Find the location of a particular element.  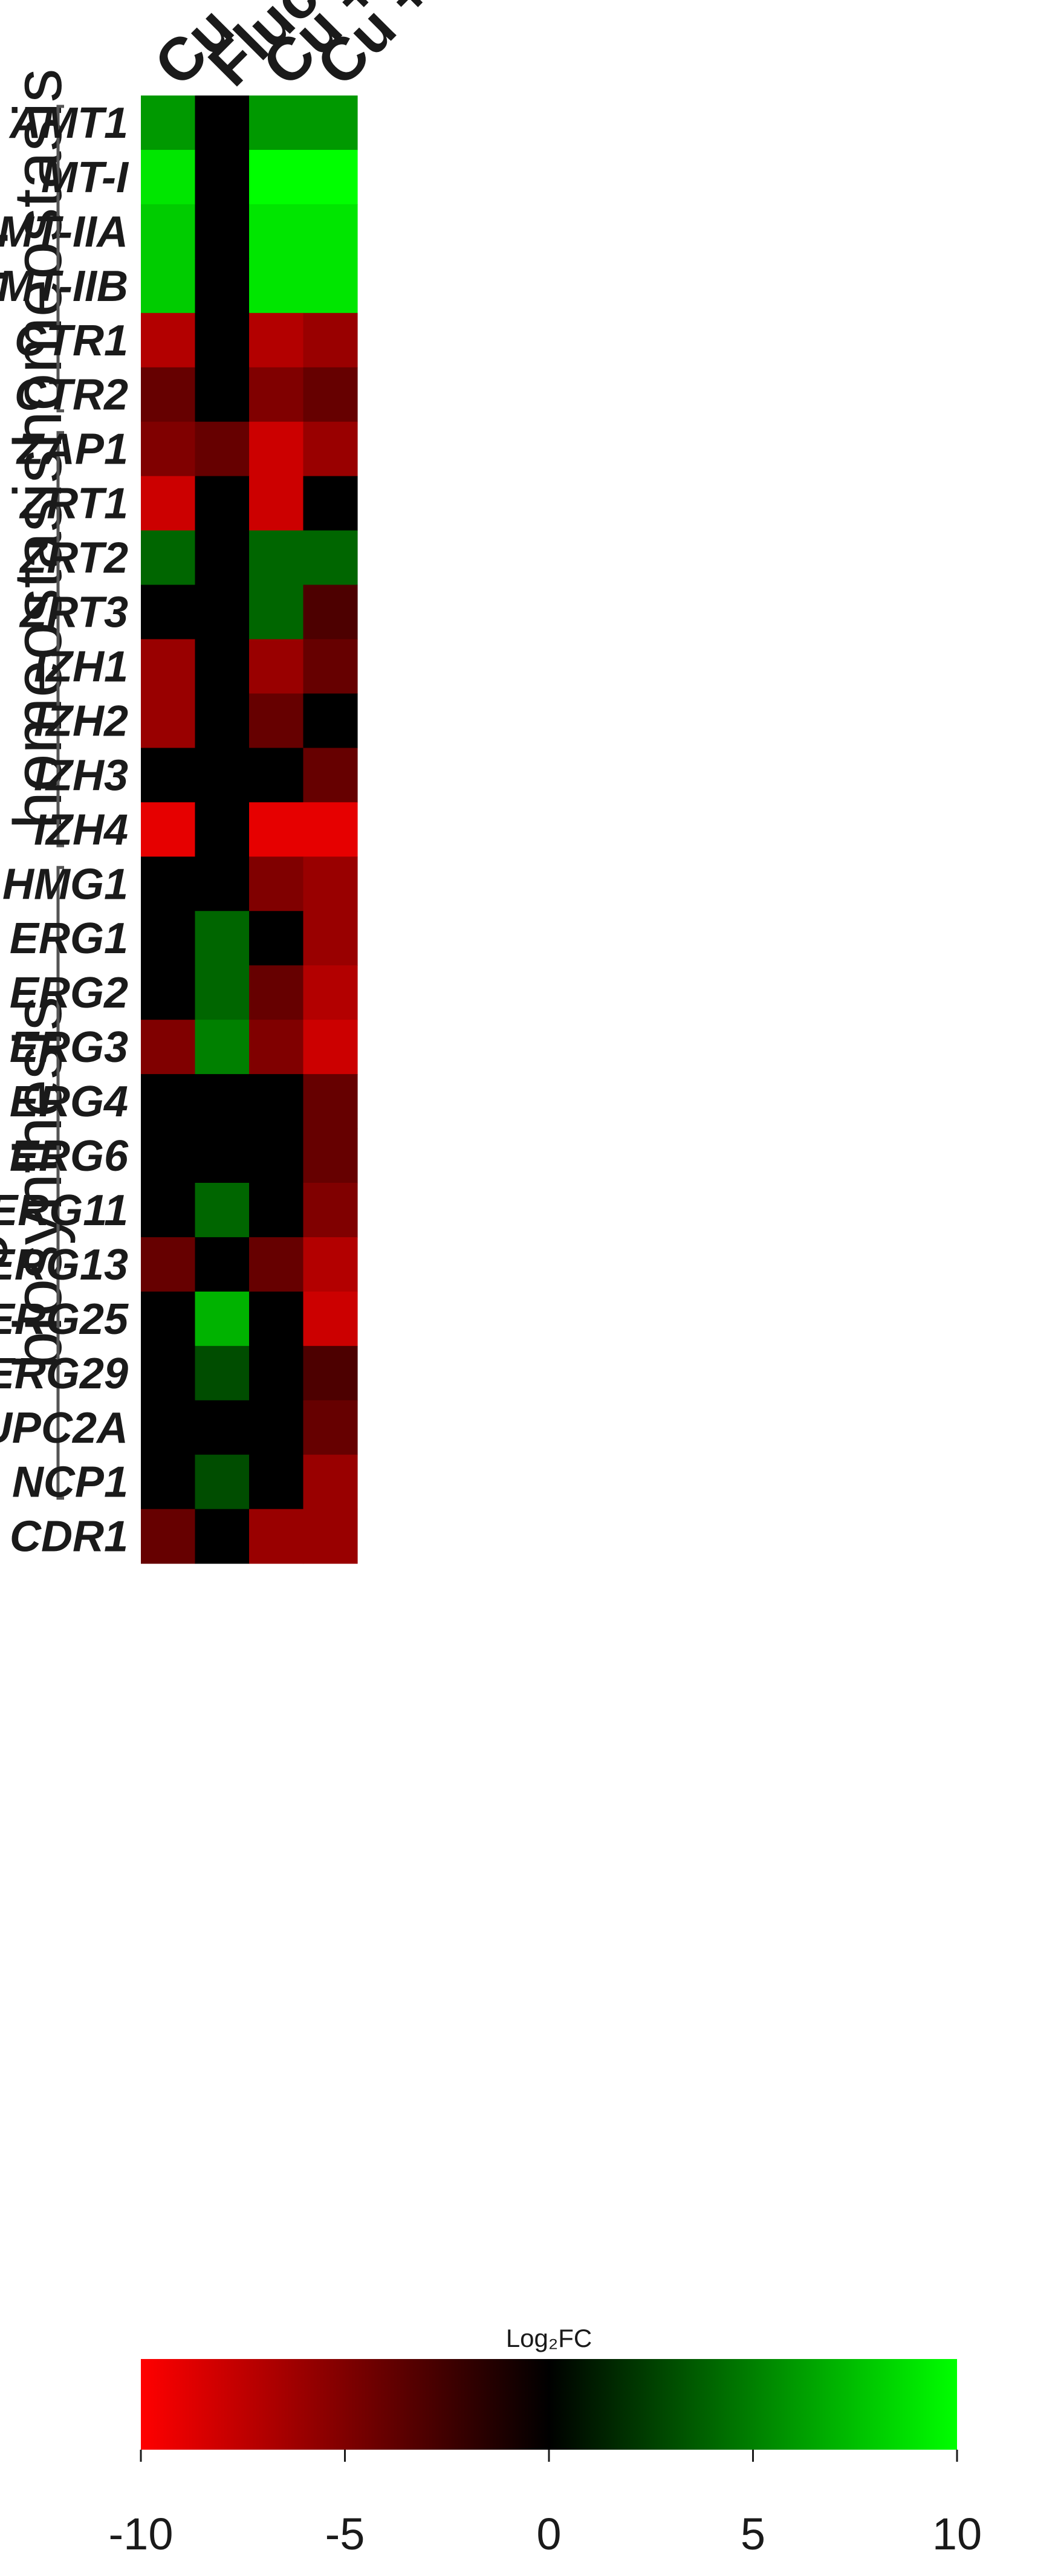

row-label: UPC2A is located at coordinates (64, 1428).